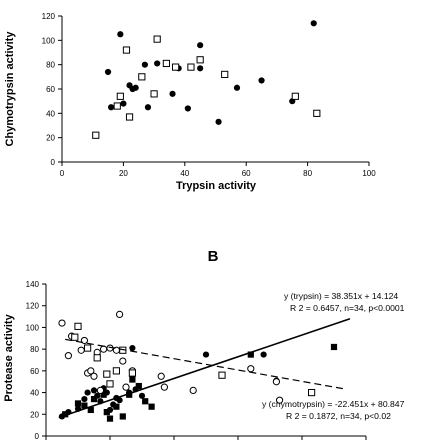  I want to click on panel-b-letter: B, so click(213, 256).